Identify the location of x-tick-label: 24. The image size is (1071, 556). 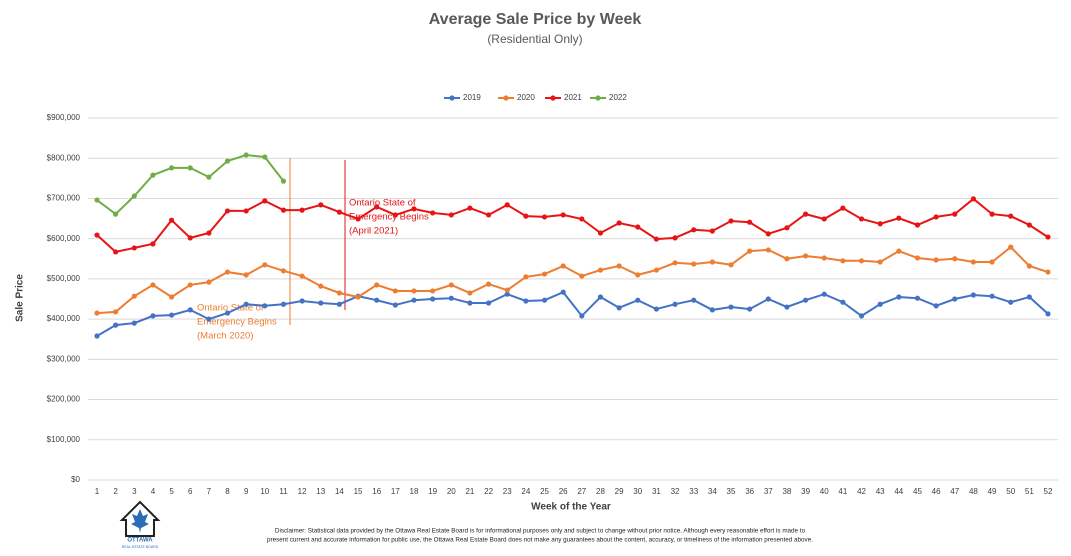
(525, 491).